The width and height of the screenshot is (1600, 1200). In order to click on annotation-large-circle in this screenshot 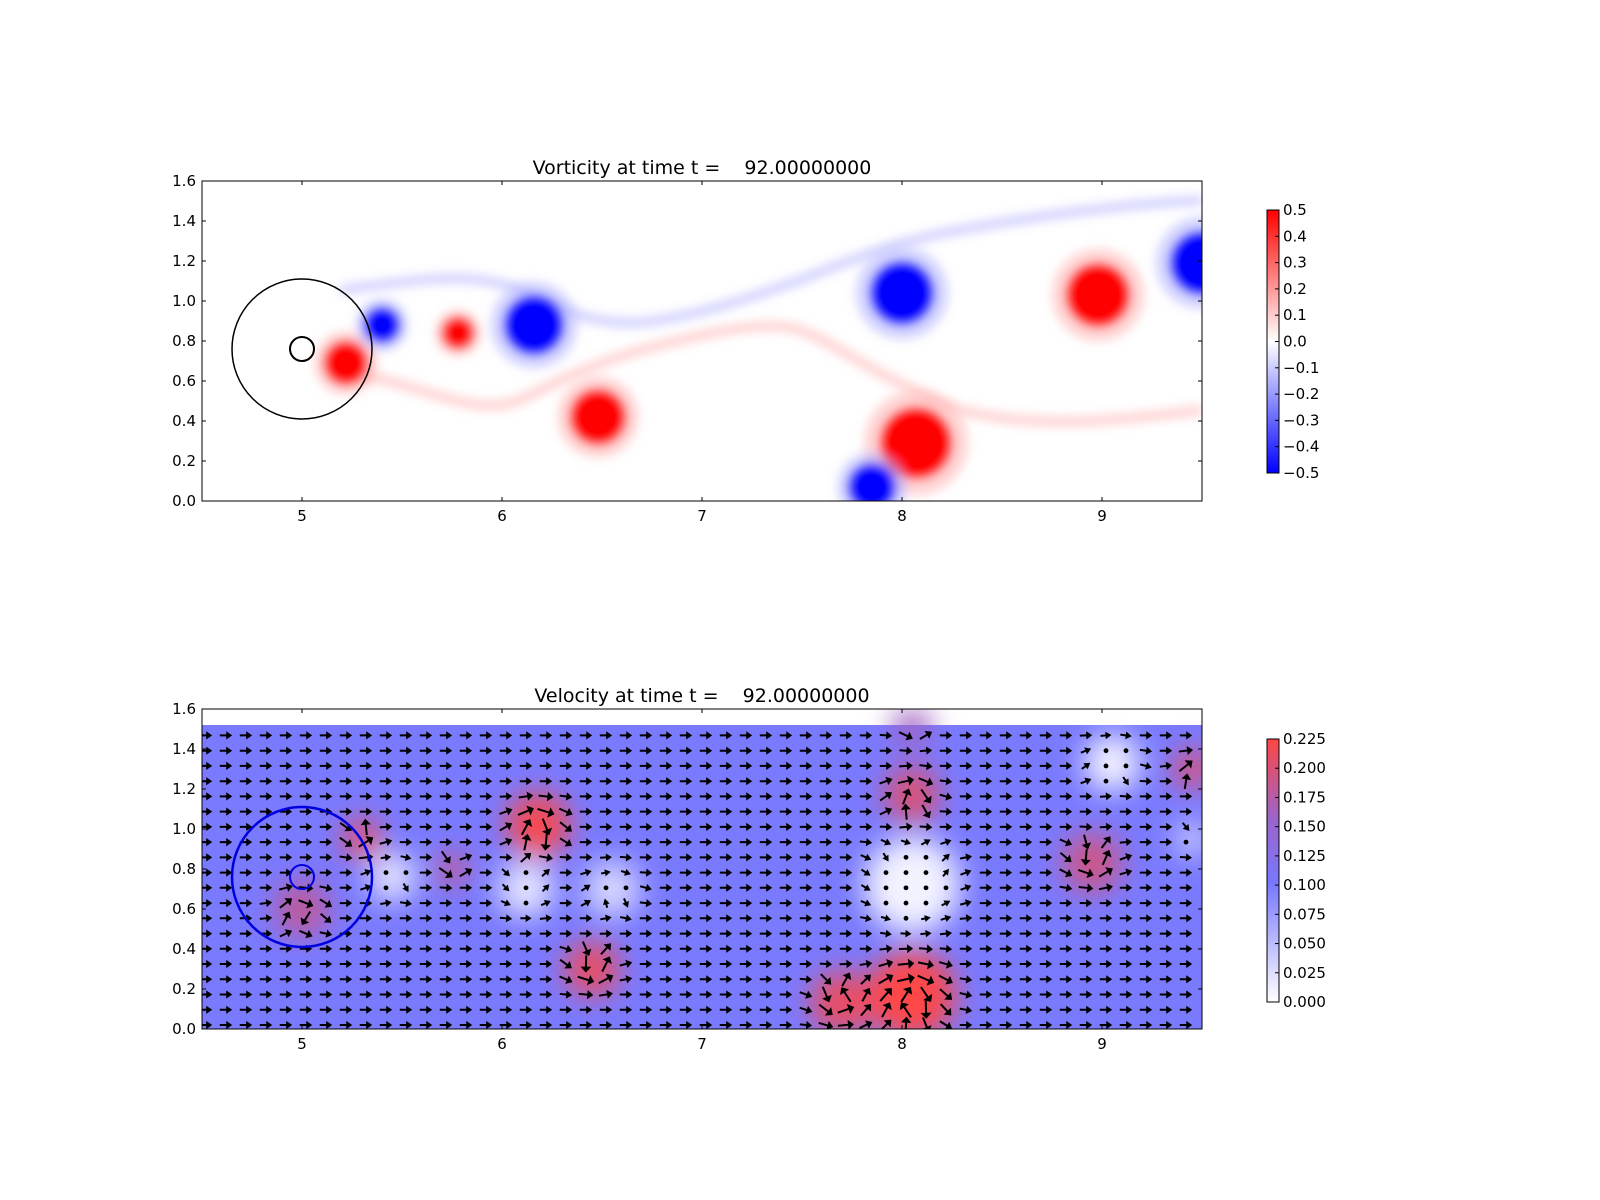, I will do `click(302, 877)`.